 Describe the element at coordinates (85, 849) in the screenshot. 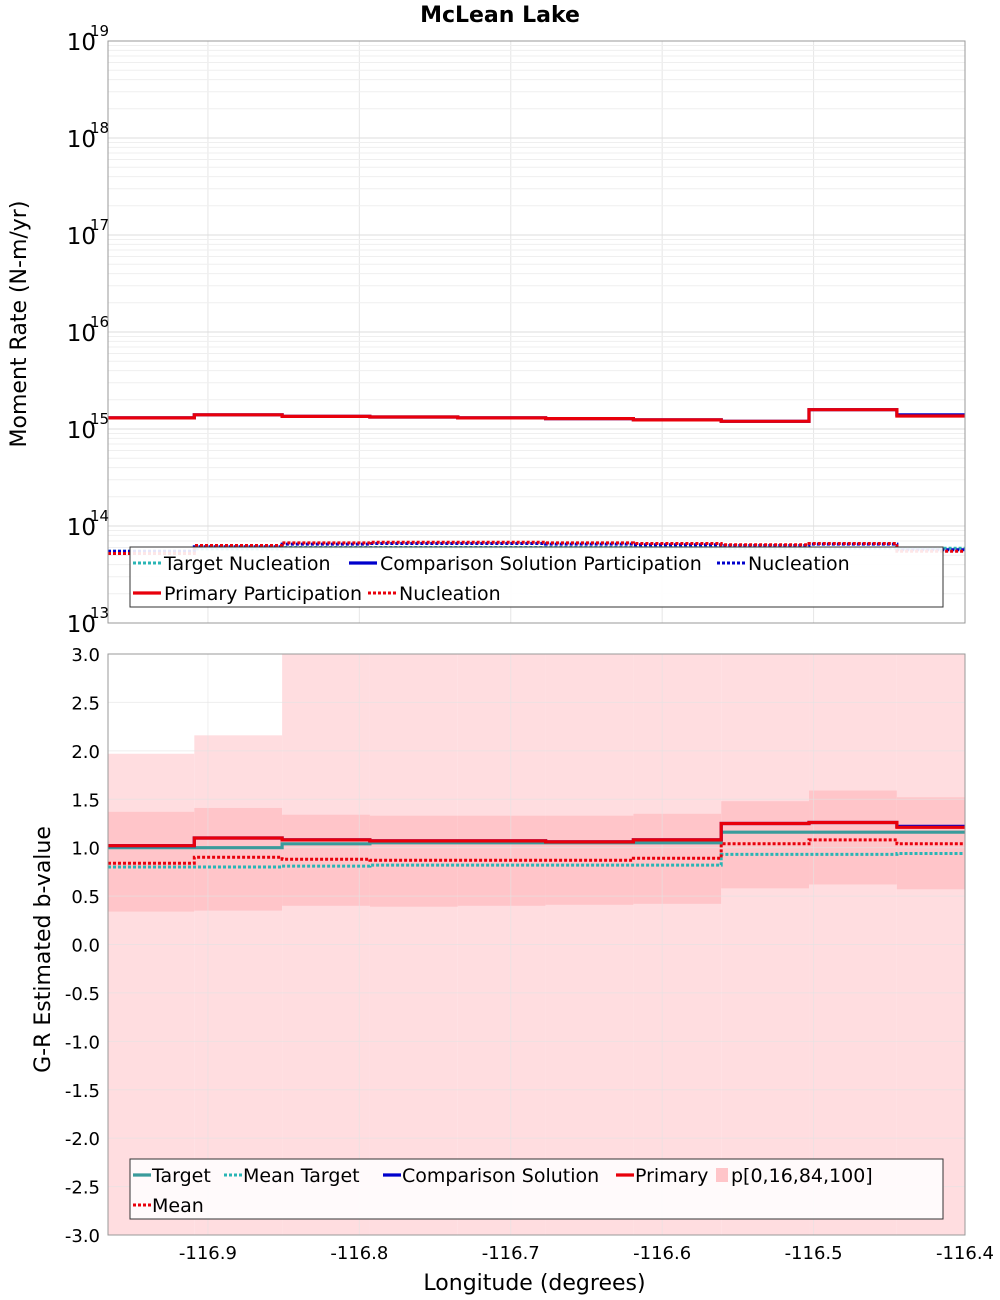

I see `y-tick-label: 1.0` at that location.